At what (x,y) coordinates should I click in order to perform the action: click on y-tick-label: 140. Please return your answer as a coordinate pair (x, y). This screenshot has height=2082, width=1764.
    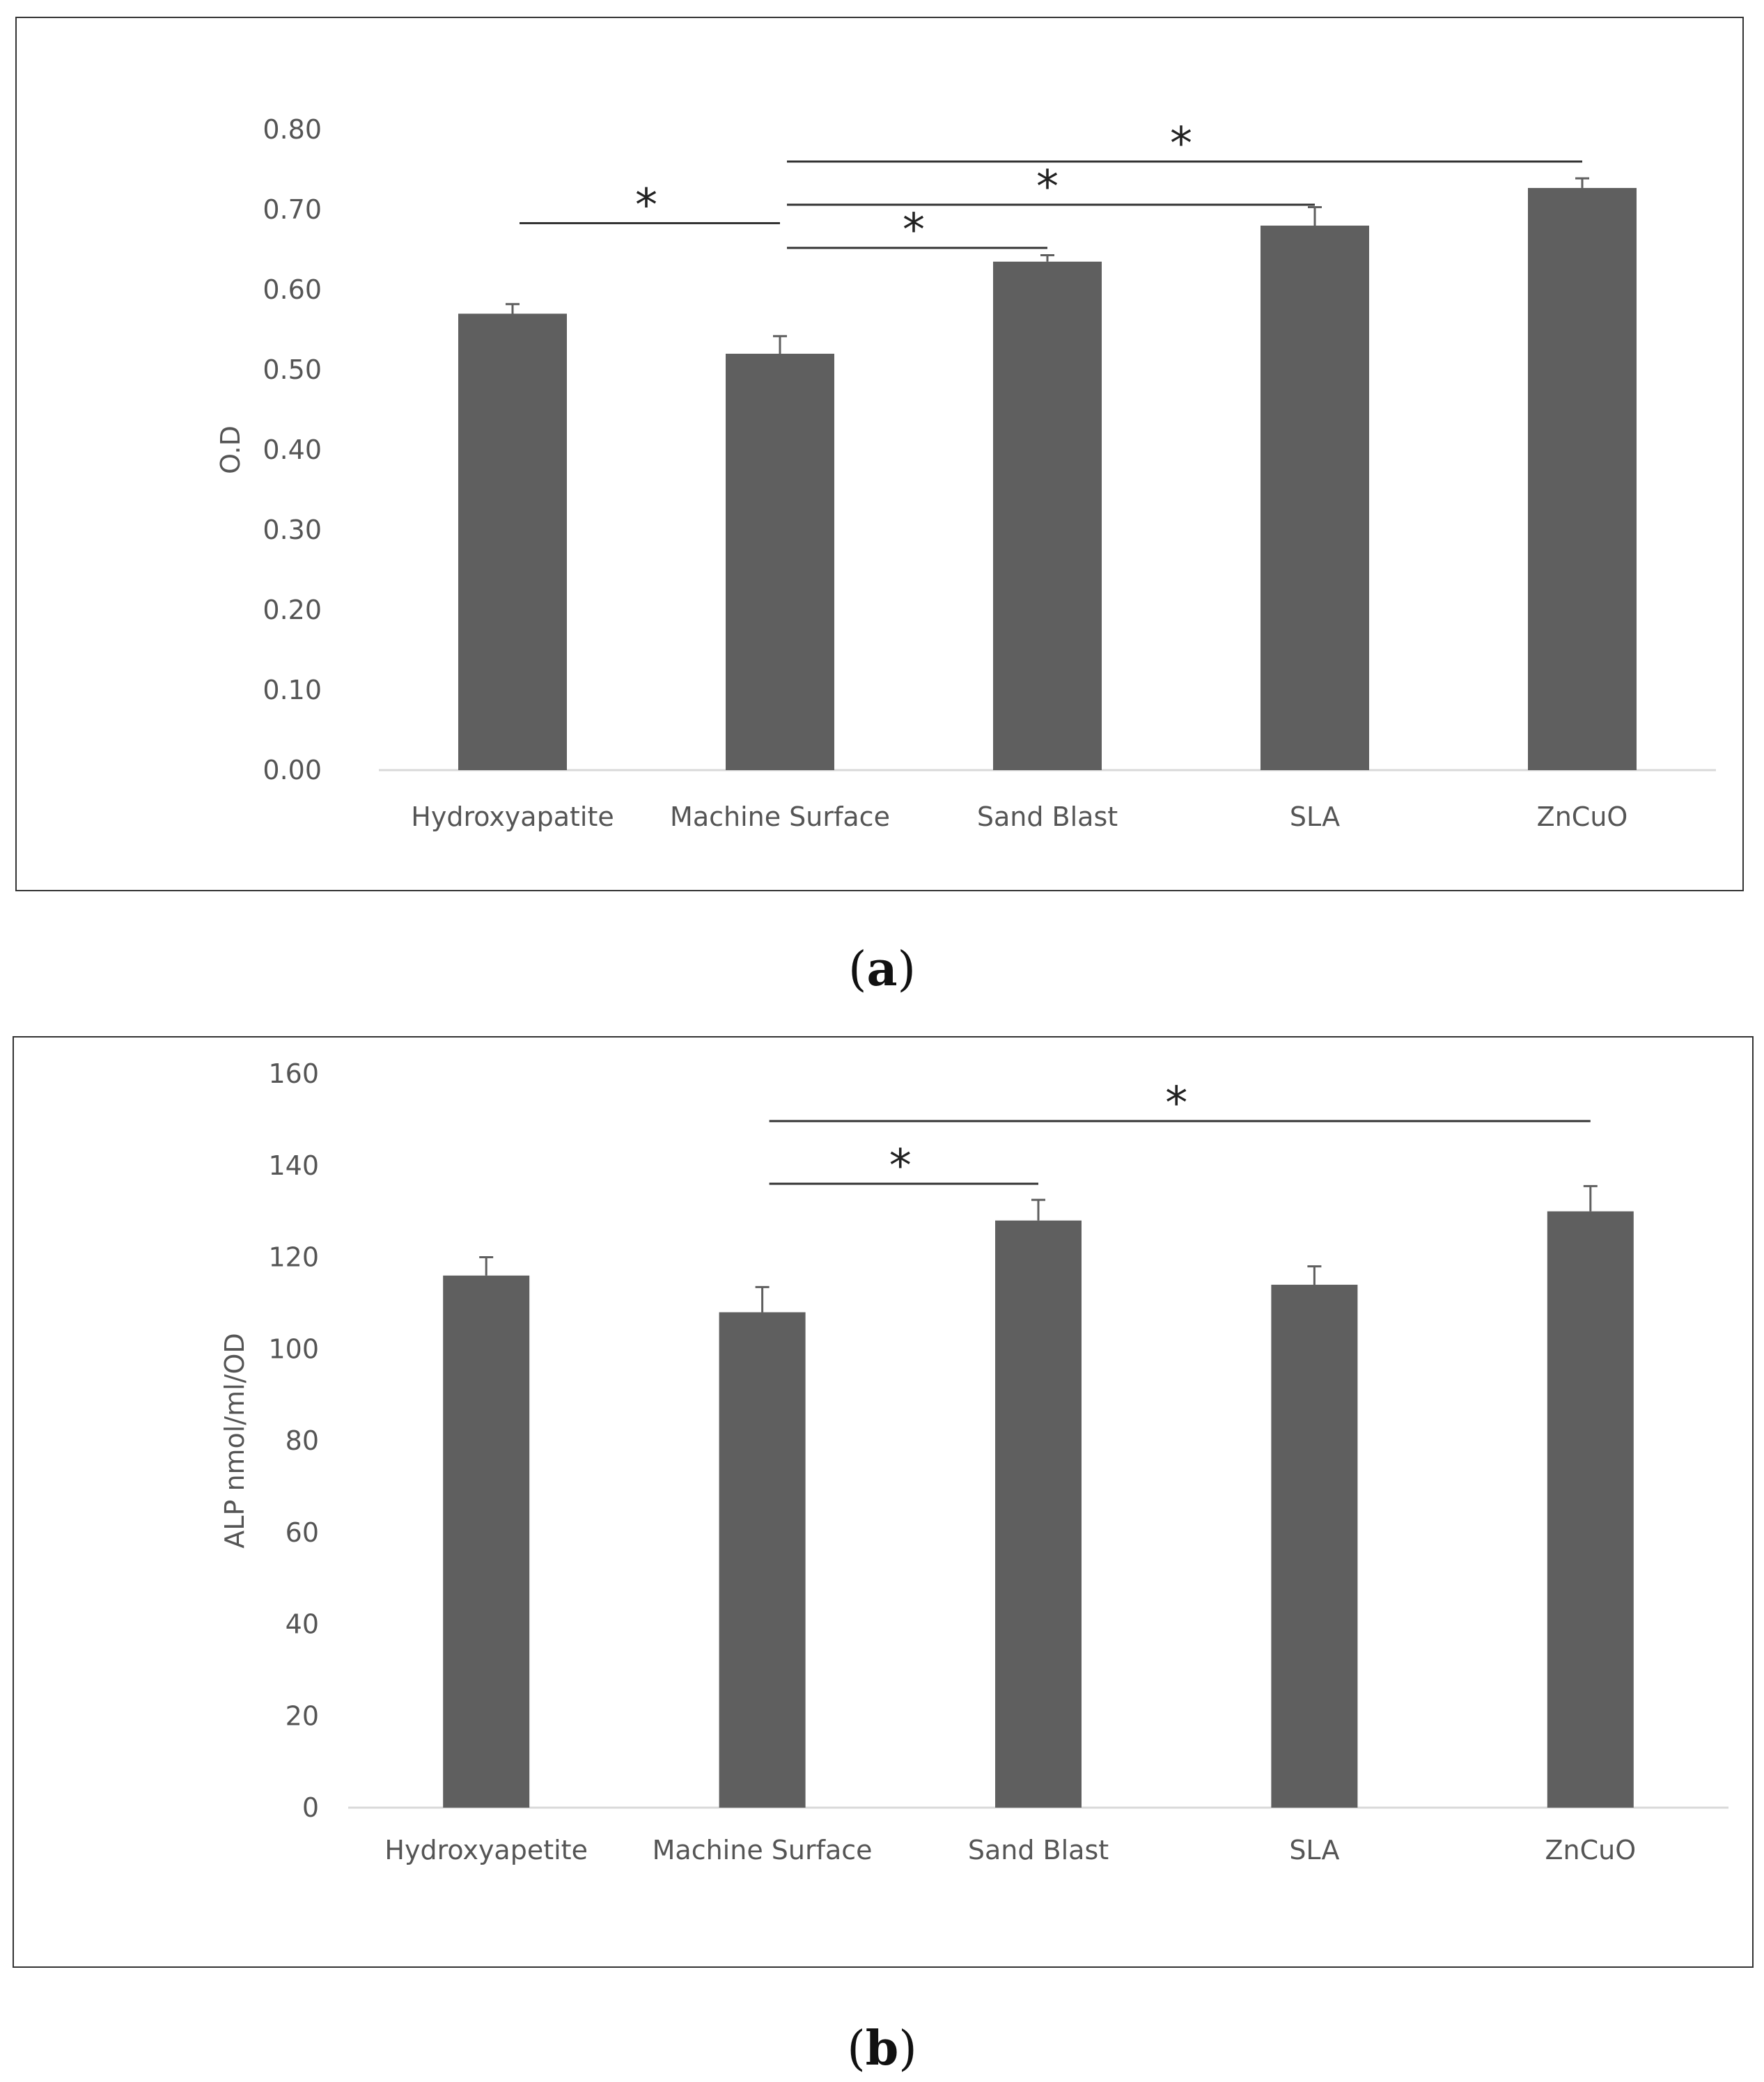
    Looking at the image, I should click on (293, 1165).